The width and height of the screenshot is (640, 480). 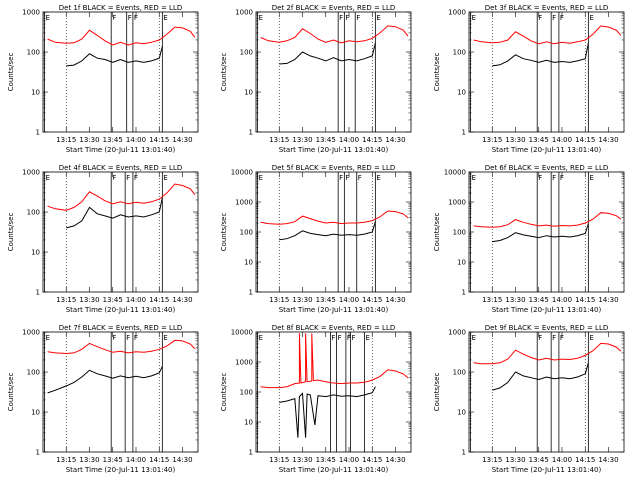 What do you see at coordinates (455, 173) in the screenshot?
I see `y-tick-label: 10000` at bounding box center [455, 173].